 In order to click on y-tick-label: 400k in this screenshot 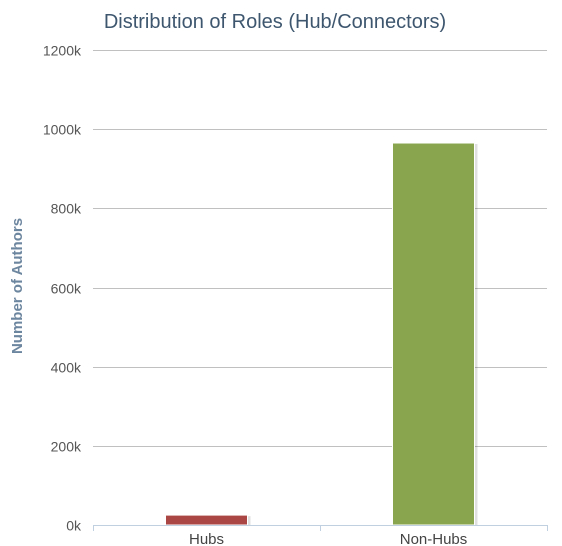, I will do `click(66, 368)`.